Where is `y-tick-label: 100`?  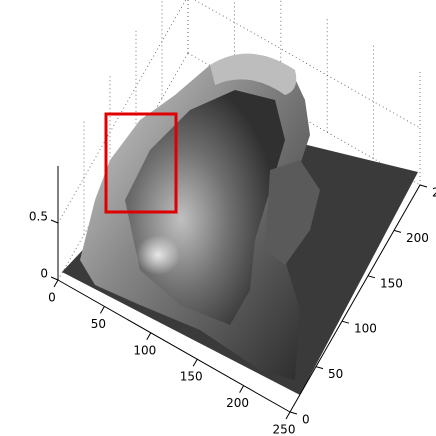
y-tick-label: 100 is located at coordinates (365, 329).